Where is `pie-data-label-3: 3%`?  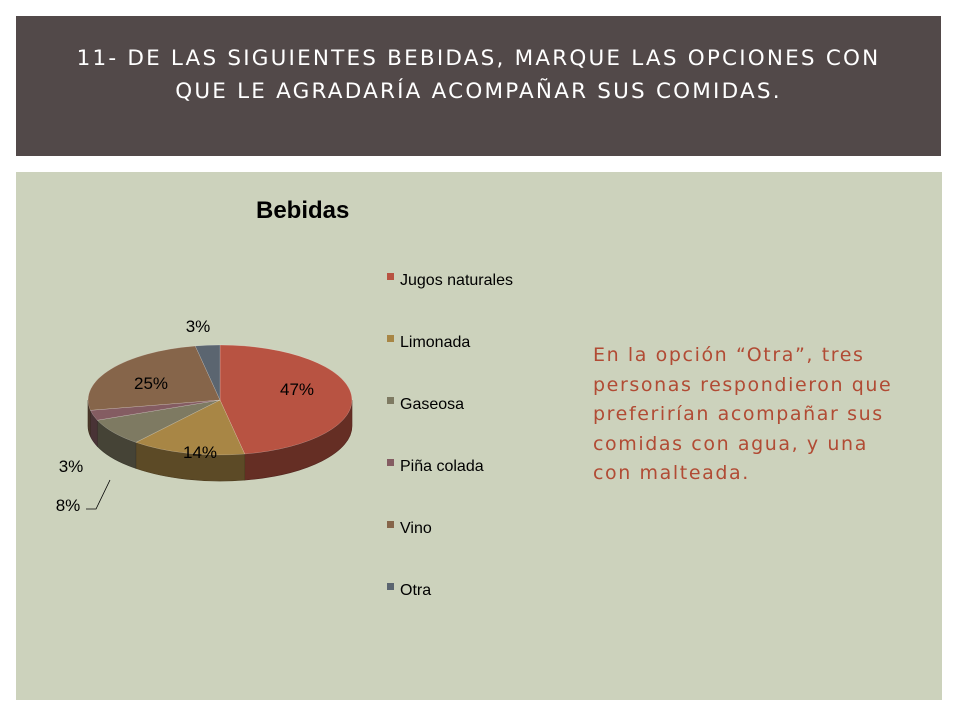 pie-data-label-3: 3% is located at coordinates (71, 466).